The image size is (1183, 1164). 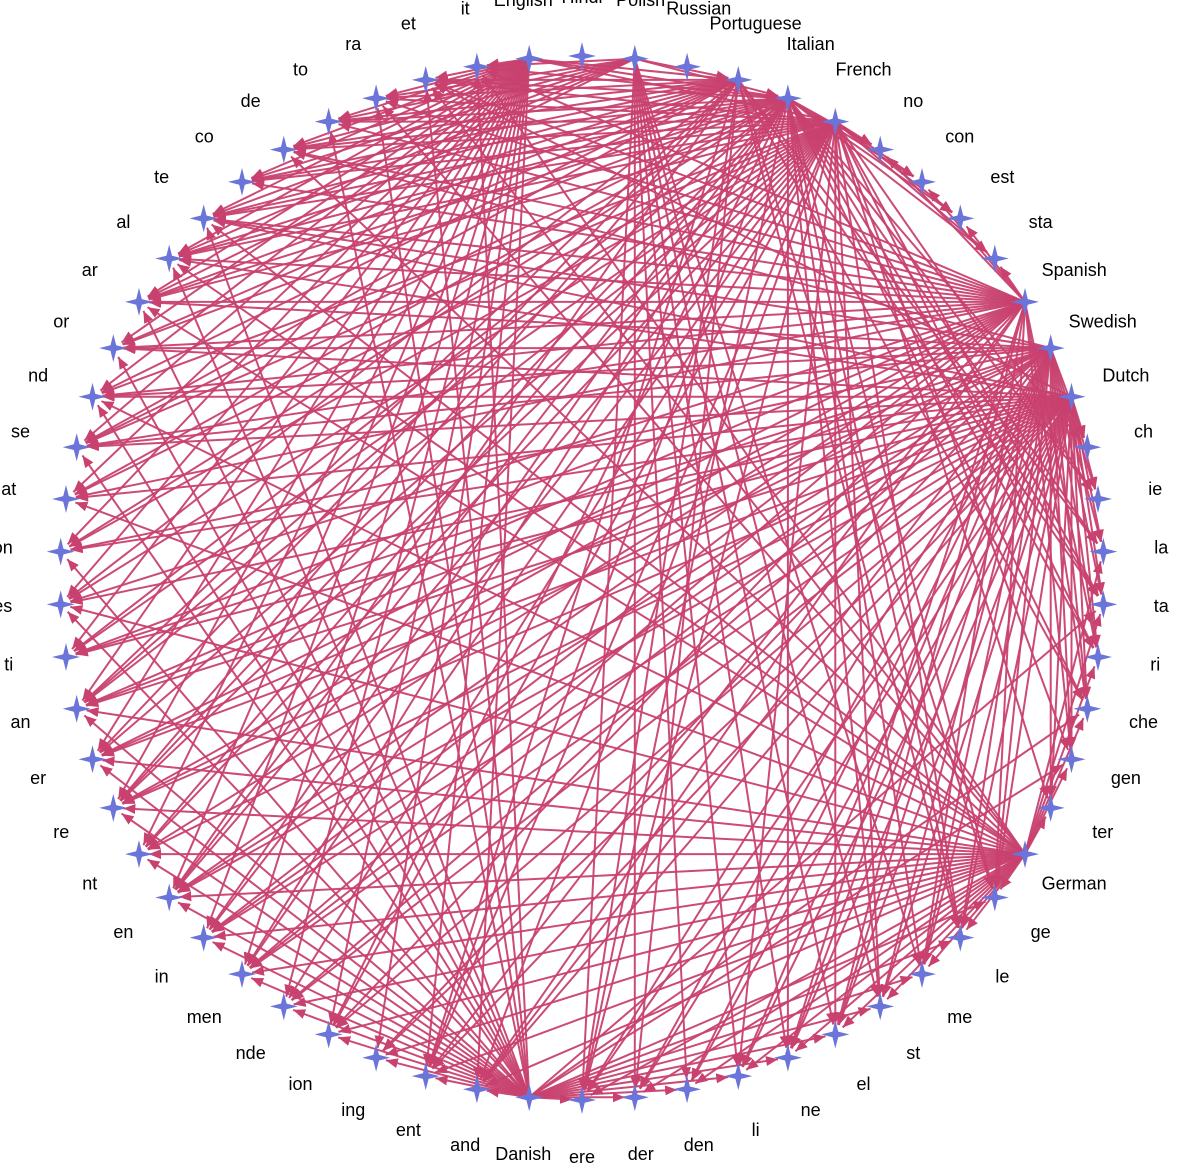 What do you see at coordinates (960, 937) in the screenshot?
I see `node-le` at bounding box center [960, 937].